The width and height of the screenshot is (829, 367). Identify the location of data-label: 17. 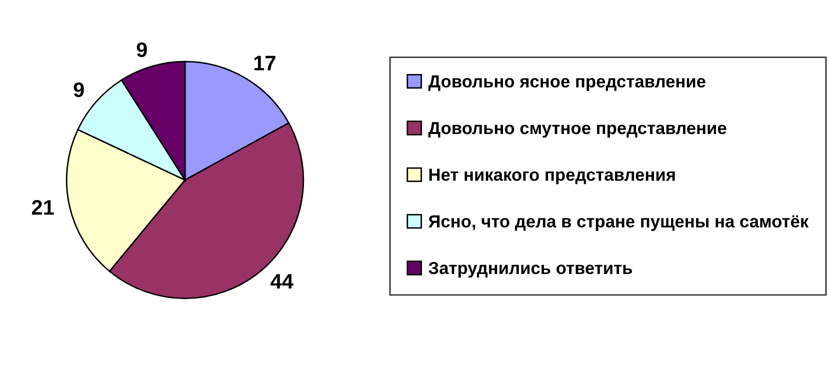
(265, 63).